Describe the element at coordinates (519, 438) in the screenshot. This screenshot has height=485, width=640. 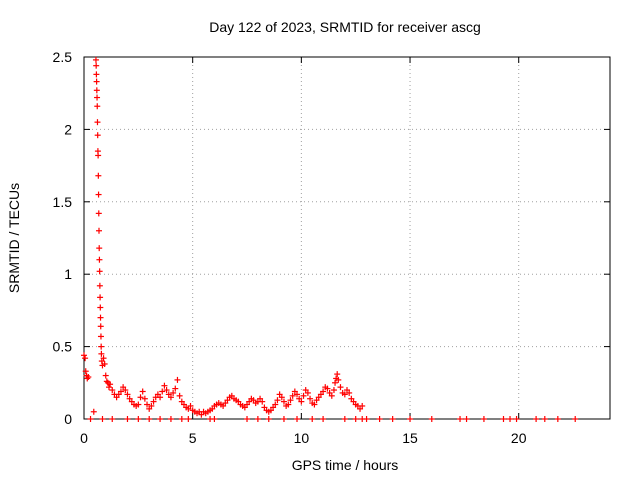
I see `x-tick-label: 20` at that location.